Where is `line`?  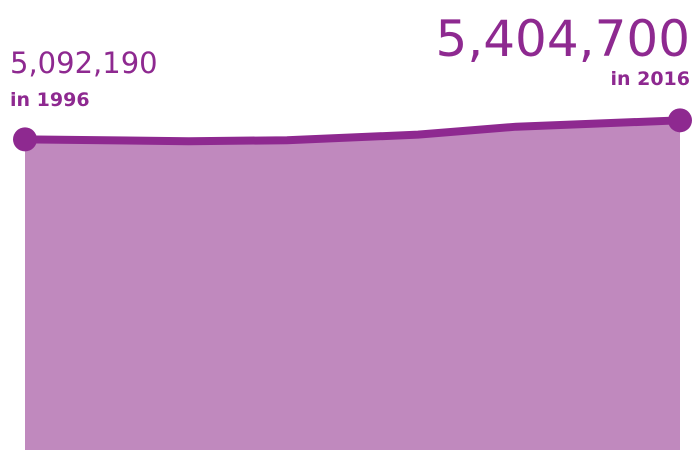
line is located at coordinates (352, 131).